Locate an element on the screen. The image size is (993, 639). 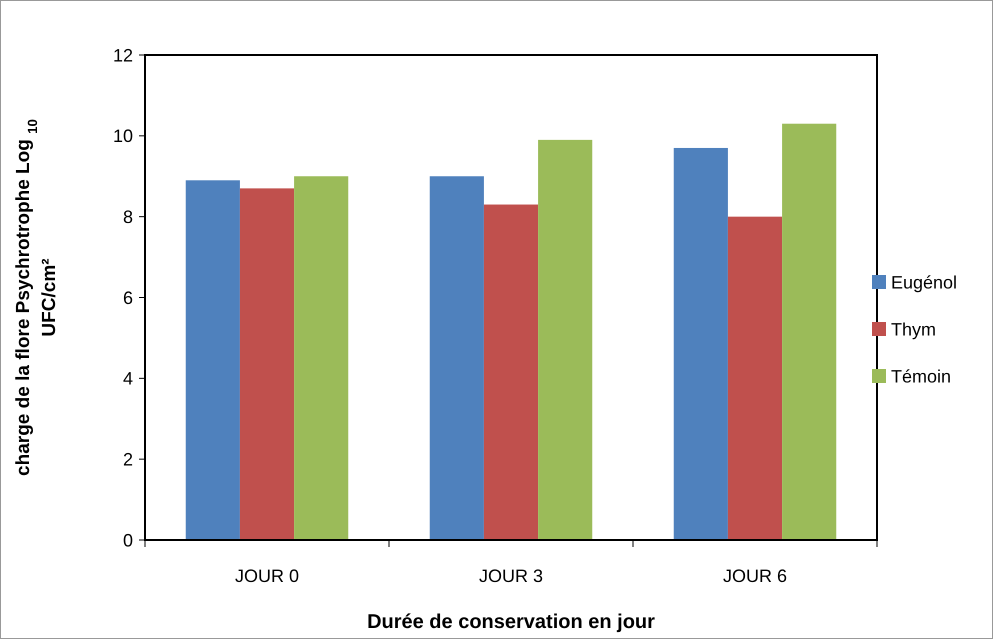
legend-label: Thym is located at coordinates (913, 329).